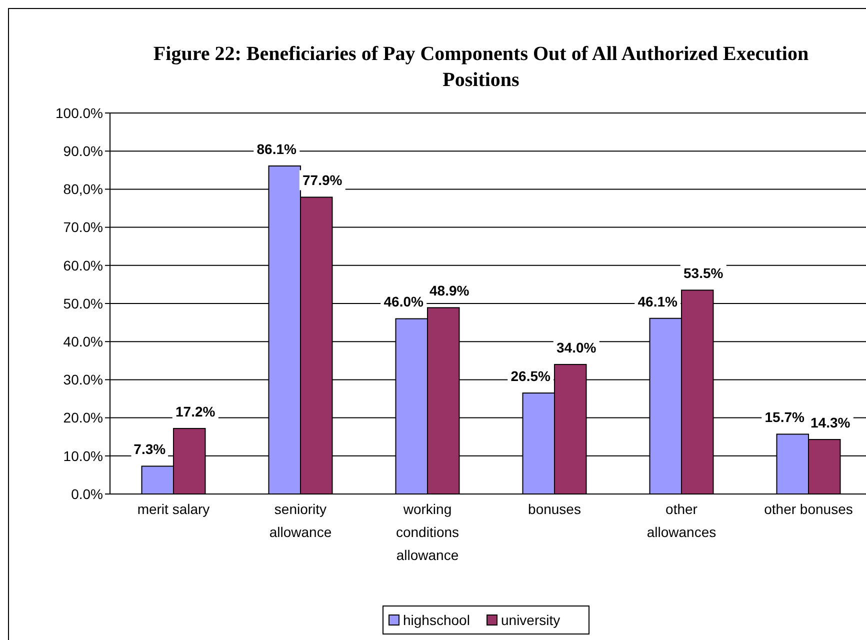 The width and height of the screenshot is (866, 640). Describe the element at coordinates (83, 227) in the screenshot. I see `y-tick-label: 70.0%` at that location.